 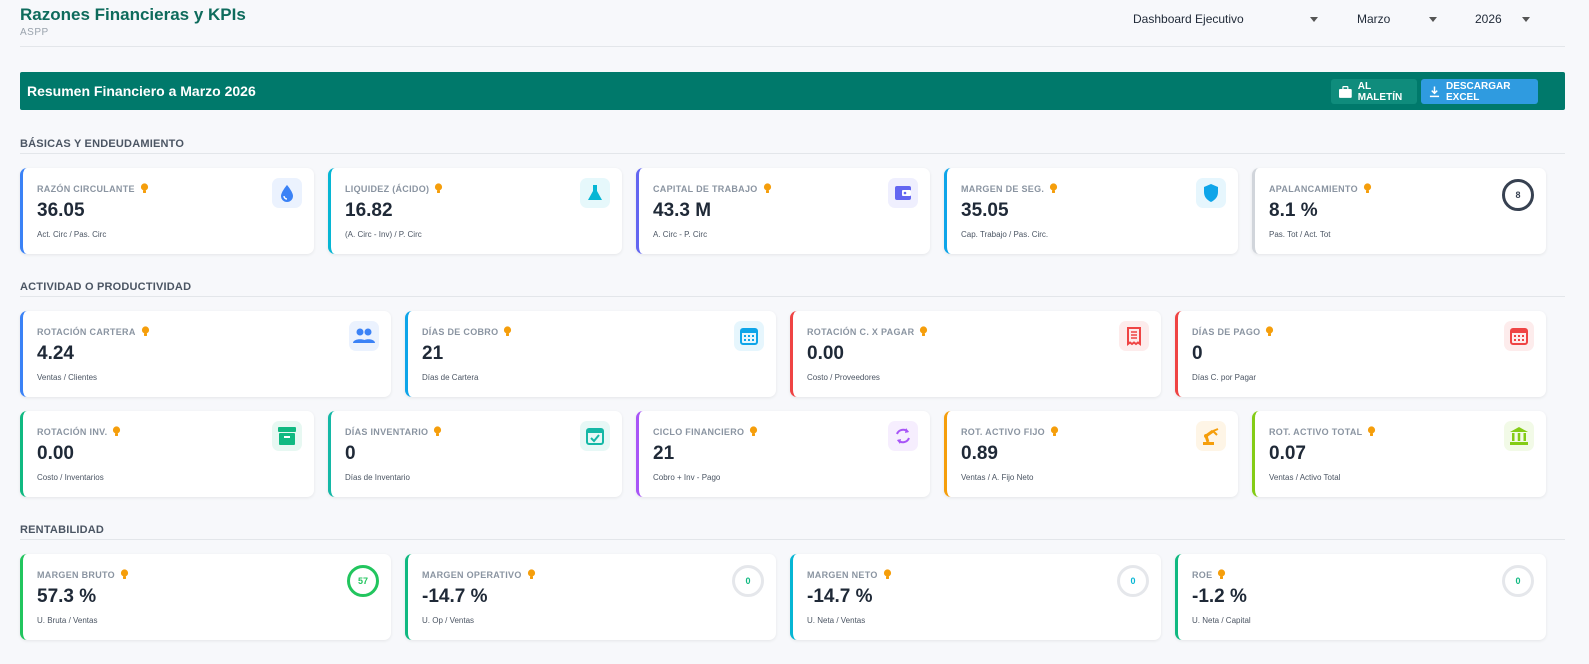 I want to click on kpi-label: RAZÓN CIRCULANTE, so click(x=93, y=188).